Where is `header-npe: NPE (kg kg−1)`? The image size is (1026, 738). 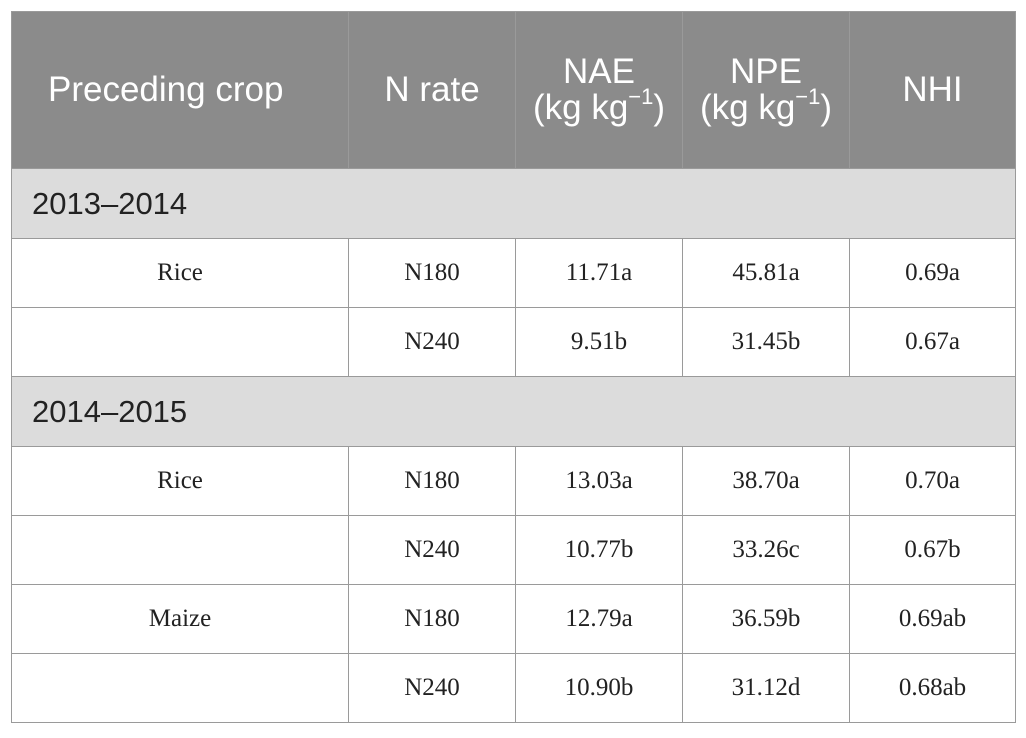 header-npe: NPE (kg kg−1) is located at coordinates (766, 90).